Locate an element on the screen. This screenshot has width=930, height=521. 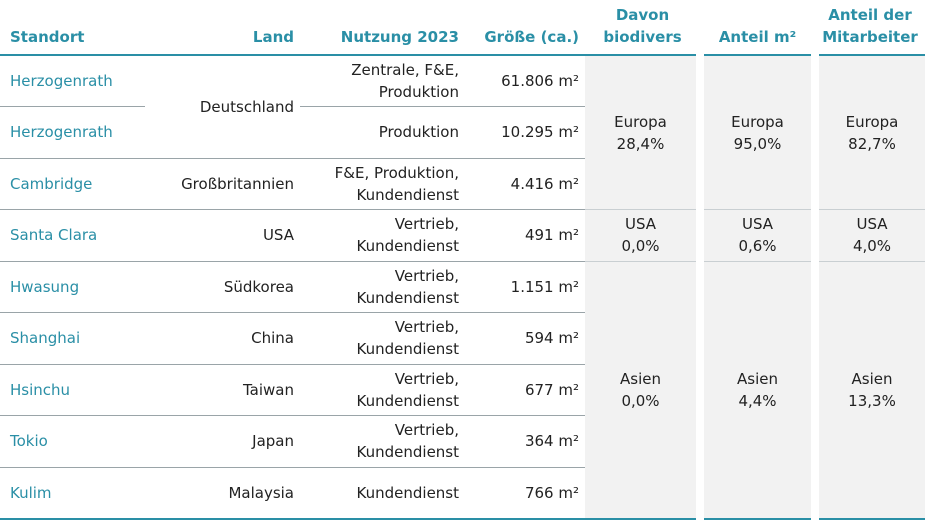
cell-nutzung: Zentrale, F&E, Produktion is located at coordinates (382, 81).